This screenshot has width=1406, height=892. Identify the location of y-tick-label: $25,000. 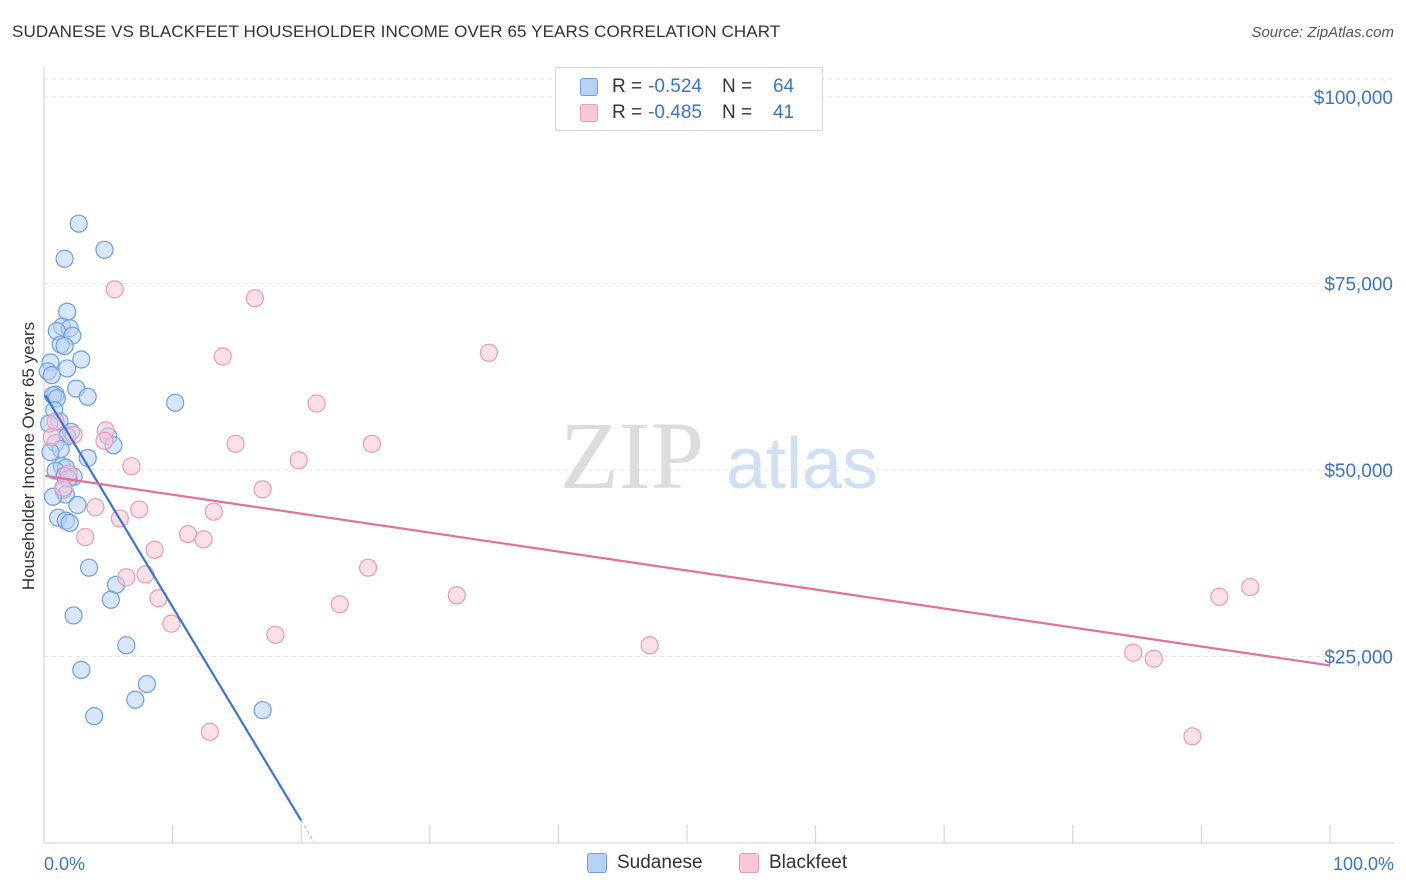
(1358, 657).